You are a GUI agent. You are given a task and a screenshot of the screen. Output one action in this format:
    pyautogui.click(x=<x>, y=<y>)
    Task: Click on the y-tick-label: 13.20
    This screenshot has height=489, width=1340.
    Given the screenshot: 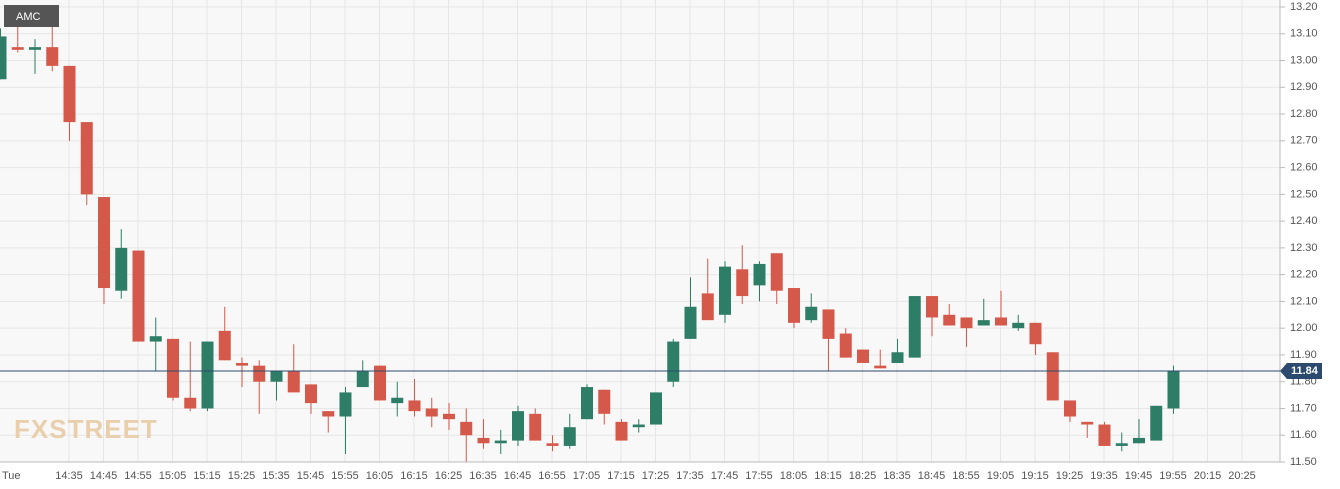 What is the action you would take?
    pyautogui.click(x=1304, y=7)
    